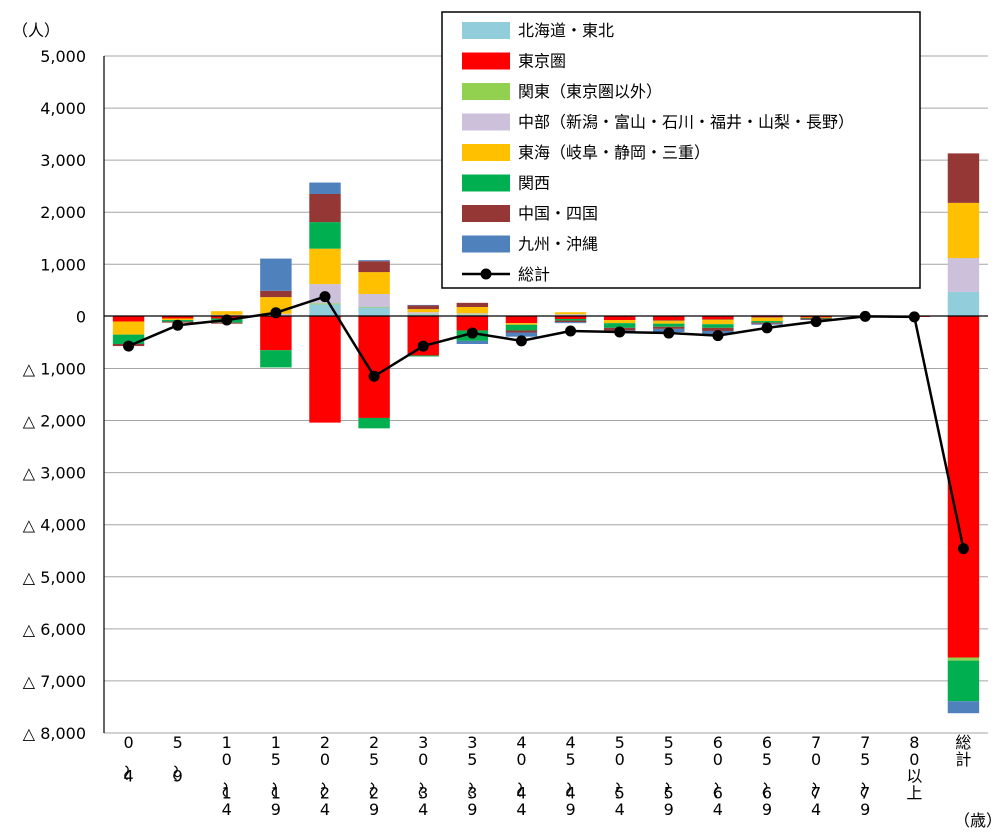 This screenshot has width=1004, height=832. I want to click on x-category-label: 1 5 ～1 9, so click(273, 776).